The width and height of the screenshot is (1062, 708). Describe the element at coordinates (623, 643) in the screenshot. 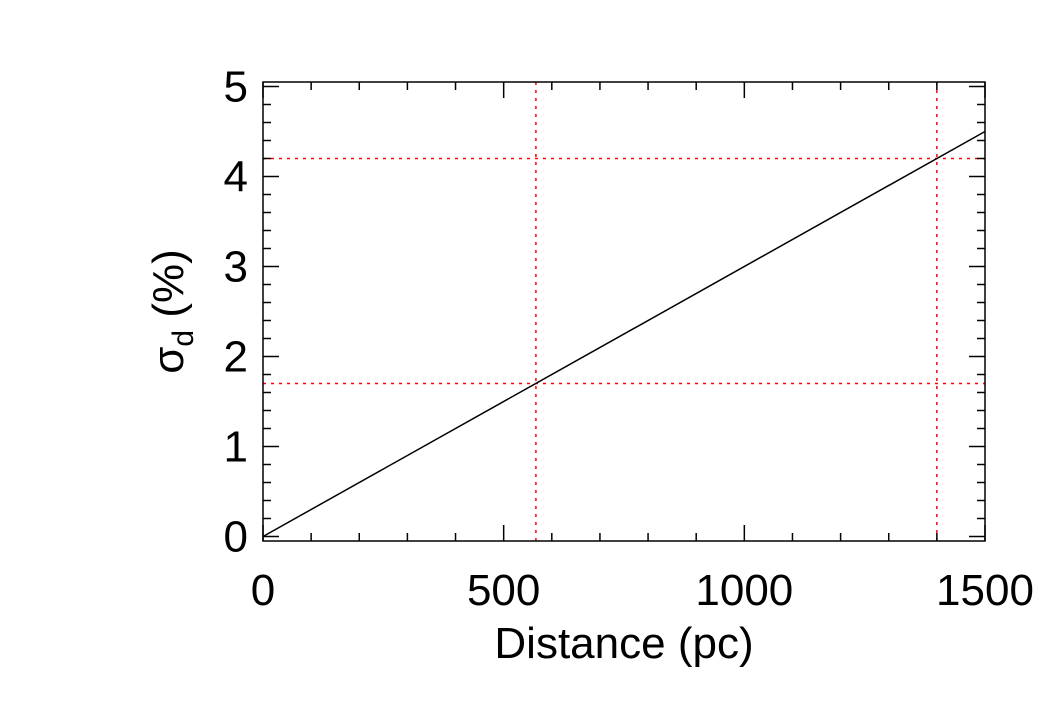

I see `x-axis-title: Distance (pc)` at that location.